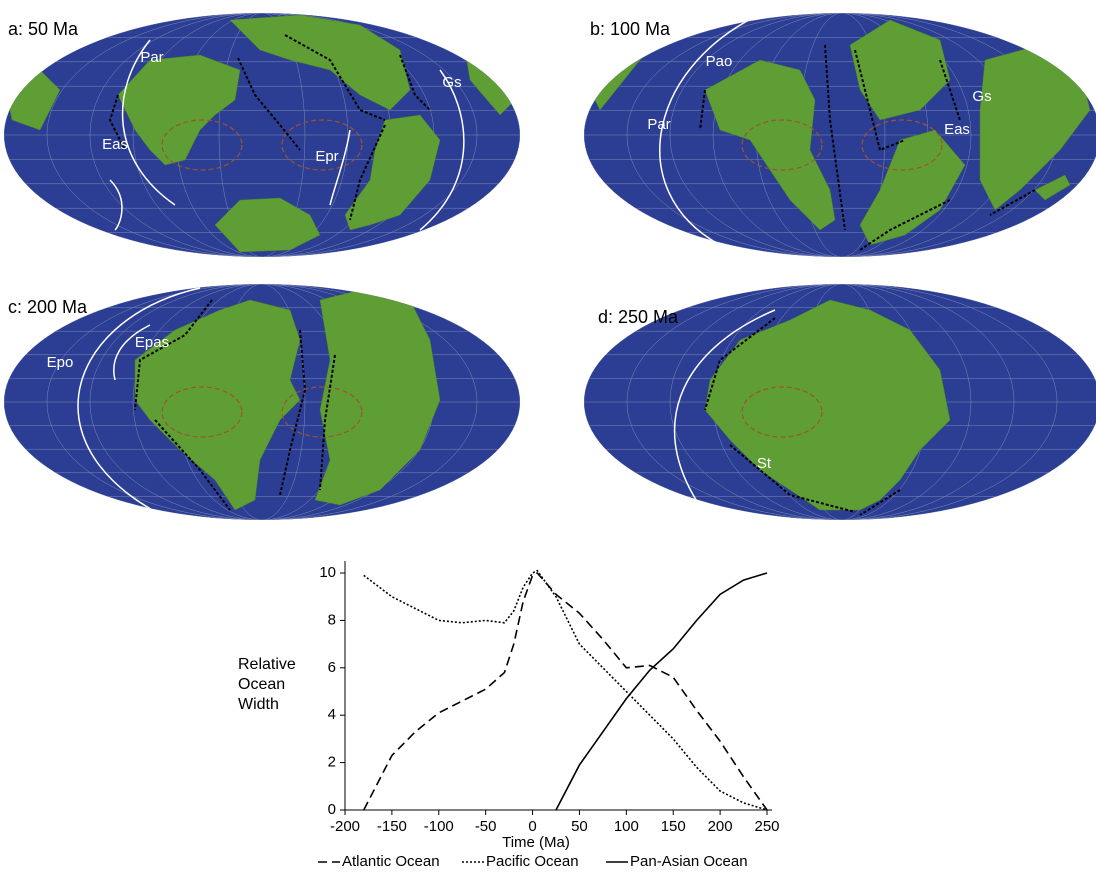 The height and width of the screenshot is (872, 1096). I want to click on x-tick-label: -200, so click(345, 826).